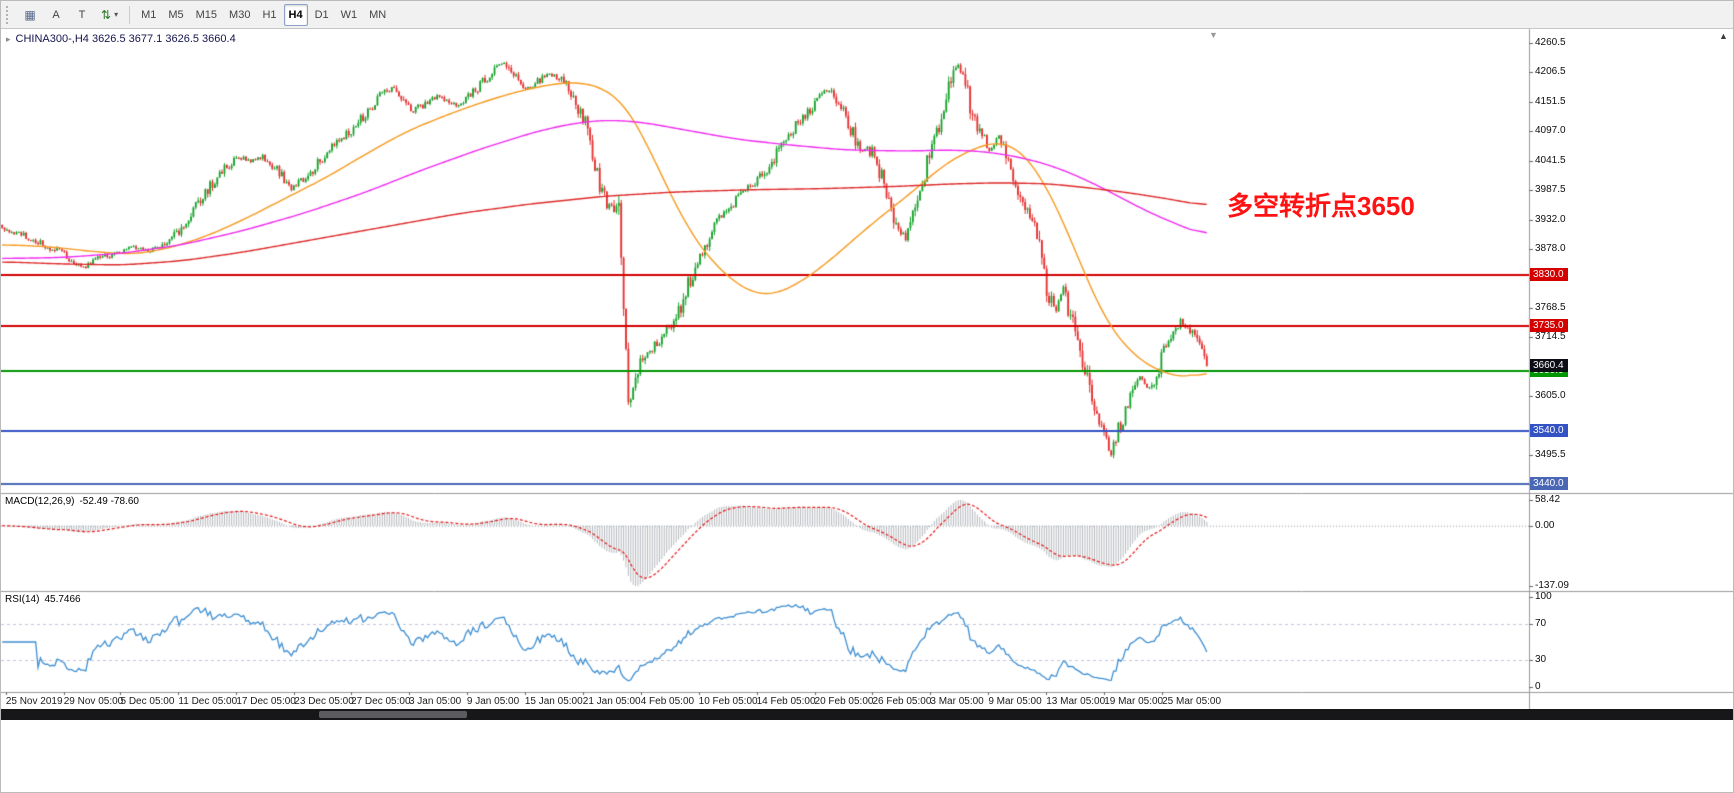 The image size is (1734, 793). What do you see at coordinates (106, 14) in the screenshot?
I see `arrows-icon: ⇅` at bounding box center [106, 14].